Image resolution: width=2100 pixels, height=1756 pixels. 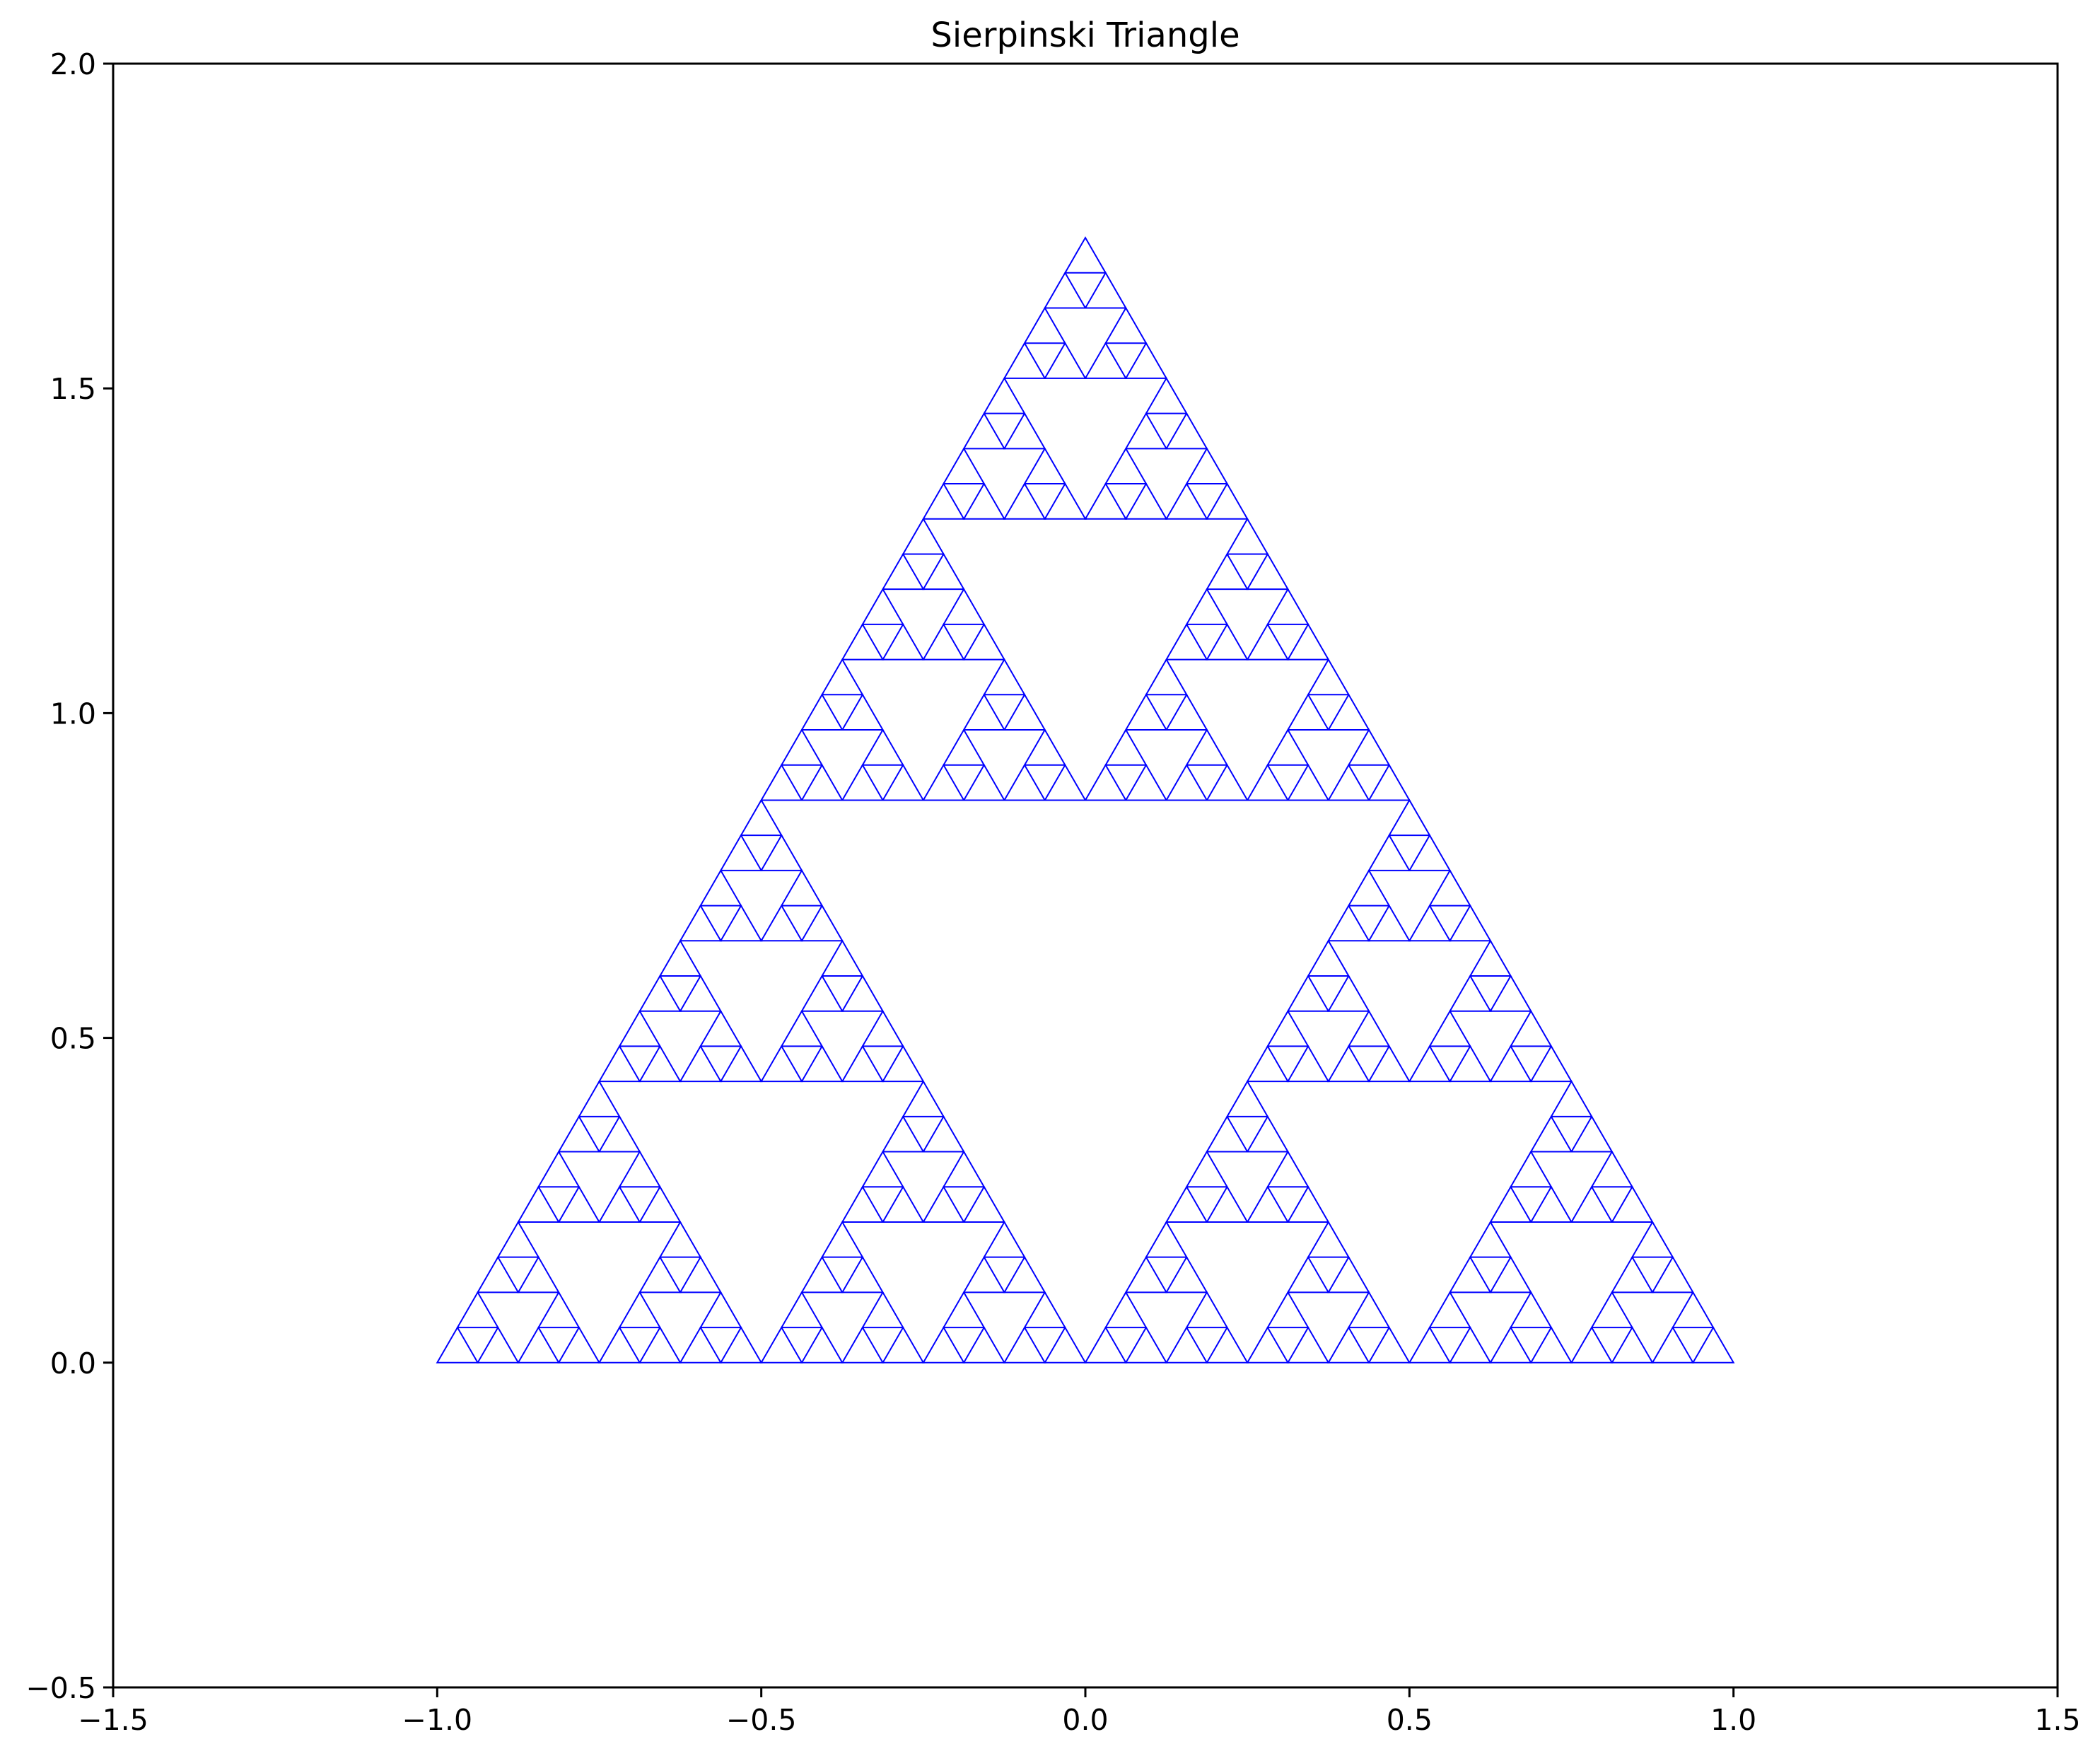 I want to click on chart-title: Sierpinski Triangle, so click(x=1085, y=35).